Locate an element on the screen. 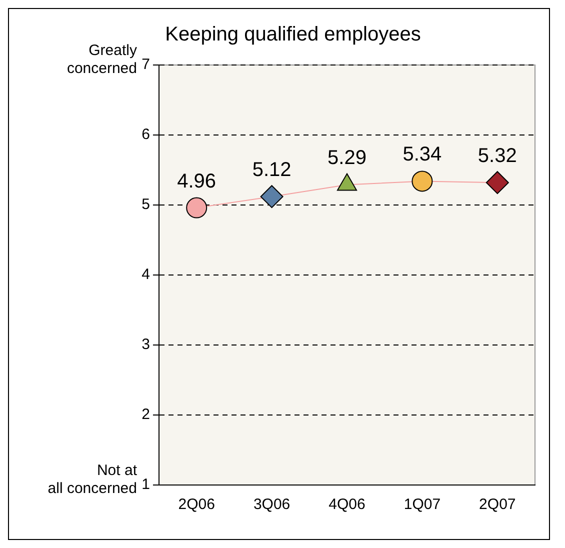 The height and width of the screenshot is (548, 565). y-tick-label: 4 is located at coordinates (146, 275).